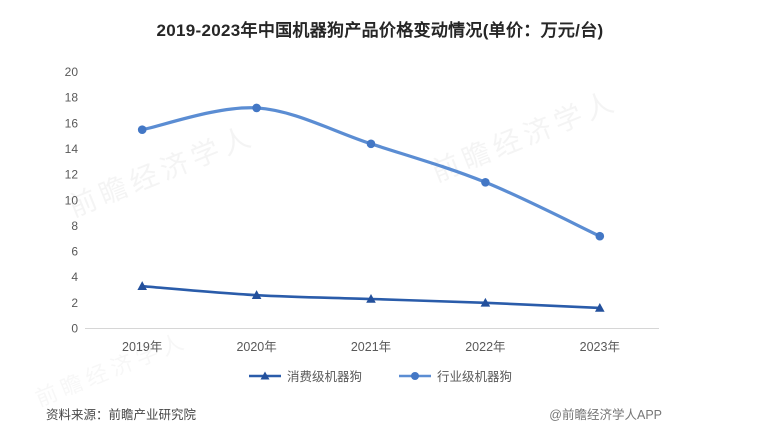 Image resolution: width=760 pixels, height=444 pixels. Describe the element at coordinates (475, 377) in the screenshot. I see `legend-label-industry: 行业级机器狗` at that location.